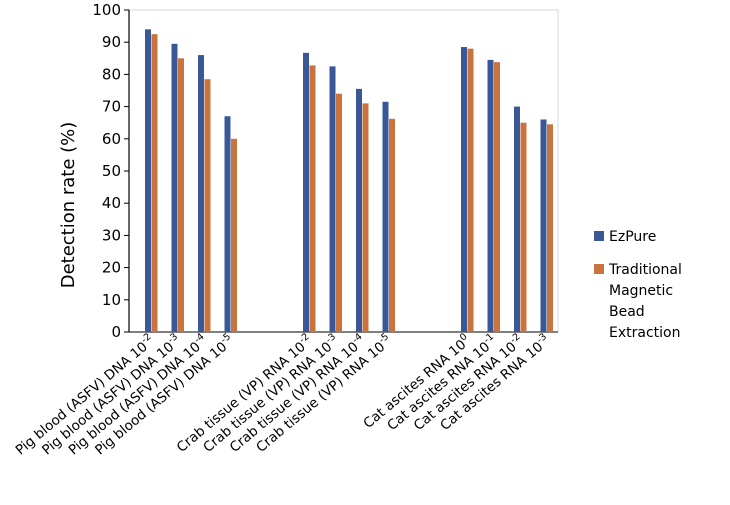 Image resolution: width=730 pixels, height=505 pixels. I want to click on y-tick-label: 80, so click(111, 74).